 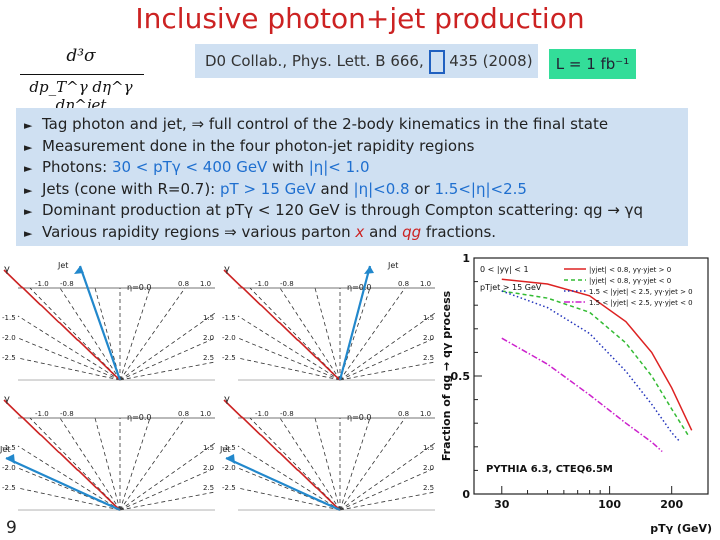 I want to click on page-number: 9, so click(x=11, y=528).